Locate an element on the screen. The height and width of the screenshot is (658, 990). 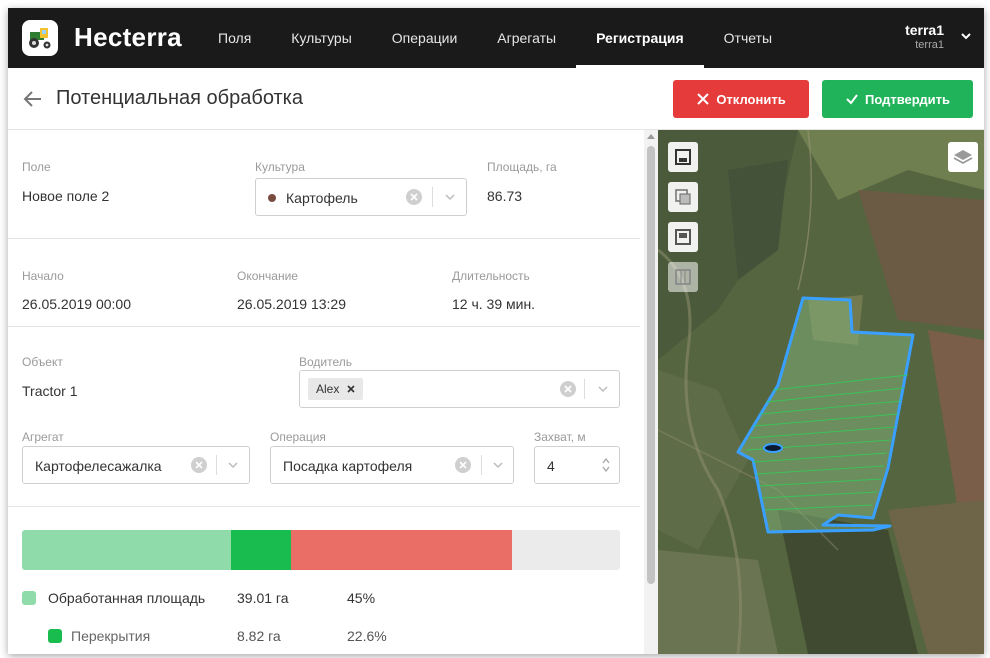
driver-chip: Alex is located at coordinates (336, 389).